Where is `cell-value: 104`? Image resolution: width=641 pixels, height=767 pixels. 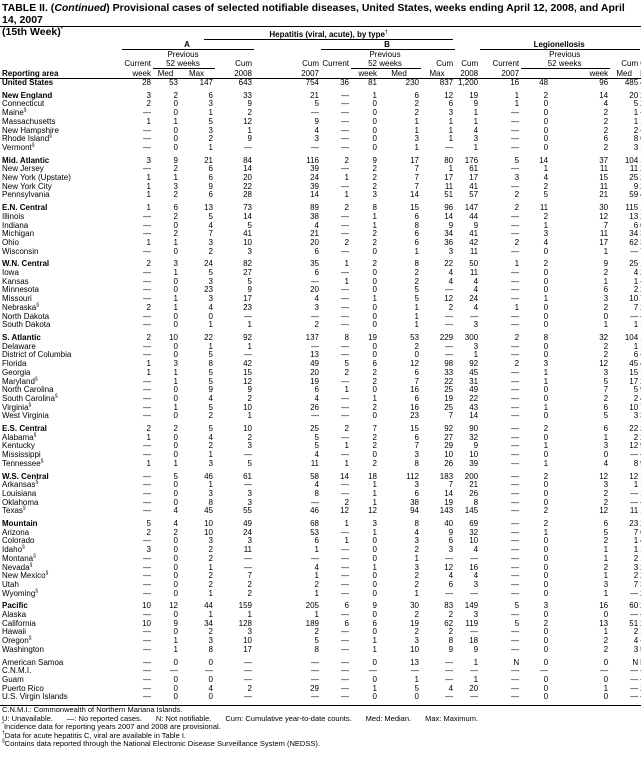
cell-value: 104 is located at coordinates (631, 337).